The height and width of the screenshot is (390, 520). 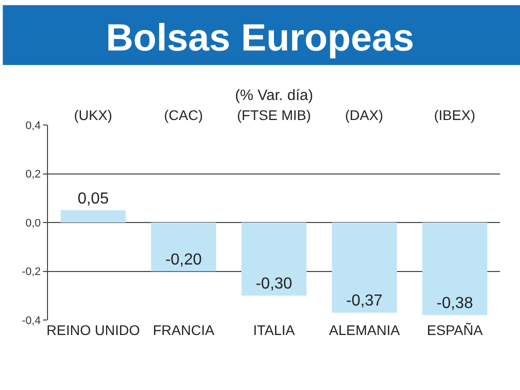 What do you see at coordinates (274, 330) in the screenshot?
I see `x-tick-label: ITALIA` at bounding box center [274, 330].